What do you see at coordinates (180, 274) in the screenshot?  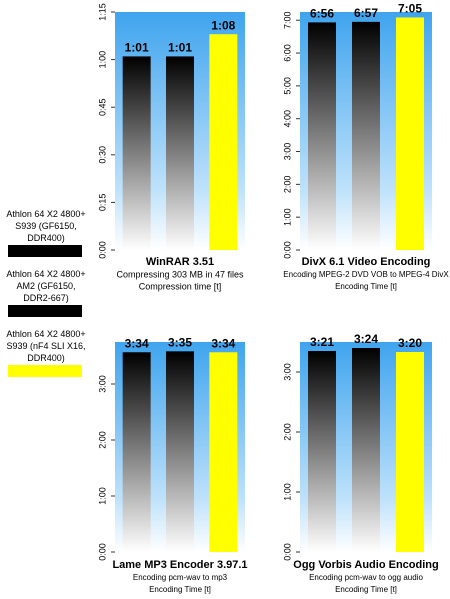 I see `chart-subtitle: Compressing 303 MB in 47 files` at bounding box center [180, 274].